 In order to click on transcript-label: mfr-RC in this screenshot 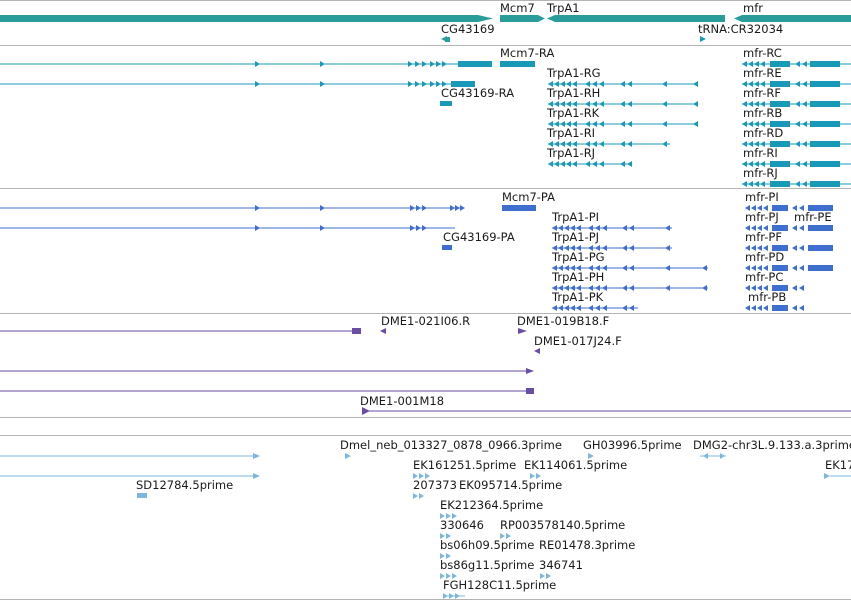, I will do `click(762, 53)`.